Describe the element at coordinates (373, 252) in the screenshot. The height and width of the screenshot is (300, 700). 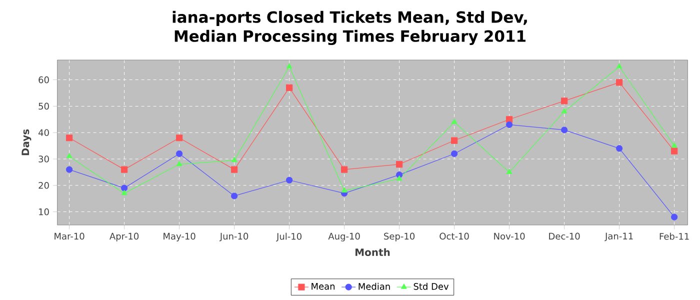
I see `x-axis-title: Month` at that location.